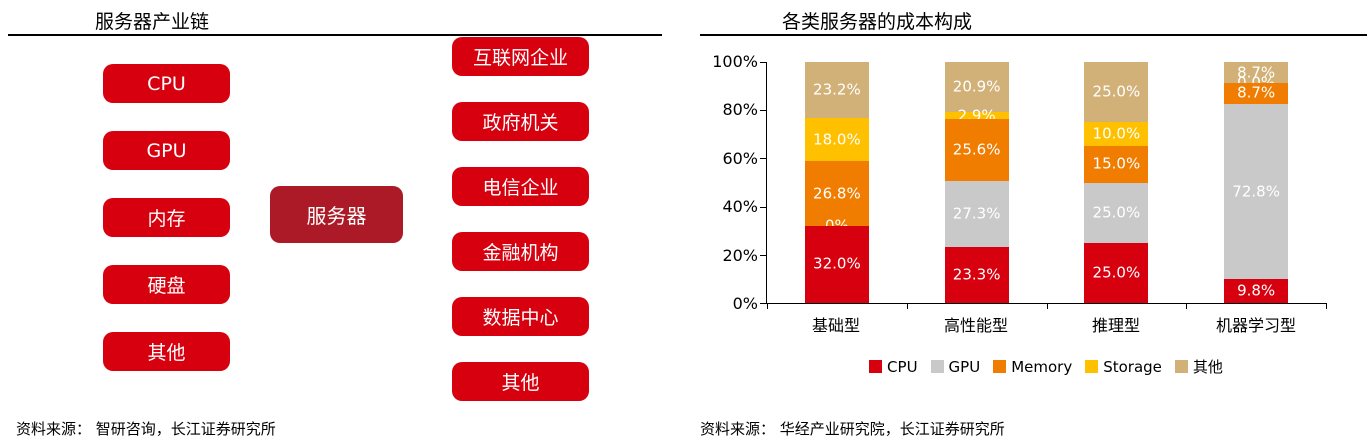 The image size is (1370, 445). I want to click on segment-CPU-1: 23.3%, so click(976, 274).